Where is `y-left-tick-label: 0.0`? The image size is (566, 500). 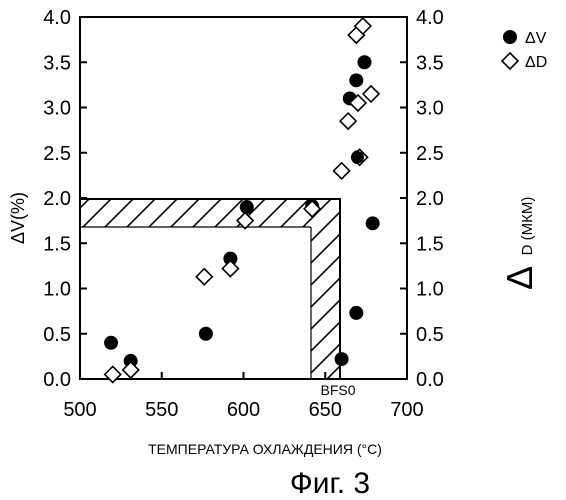
y-left-tick-label: 0.0 is located at coordinates (57, 380).